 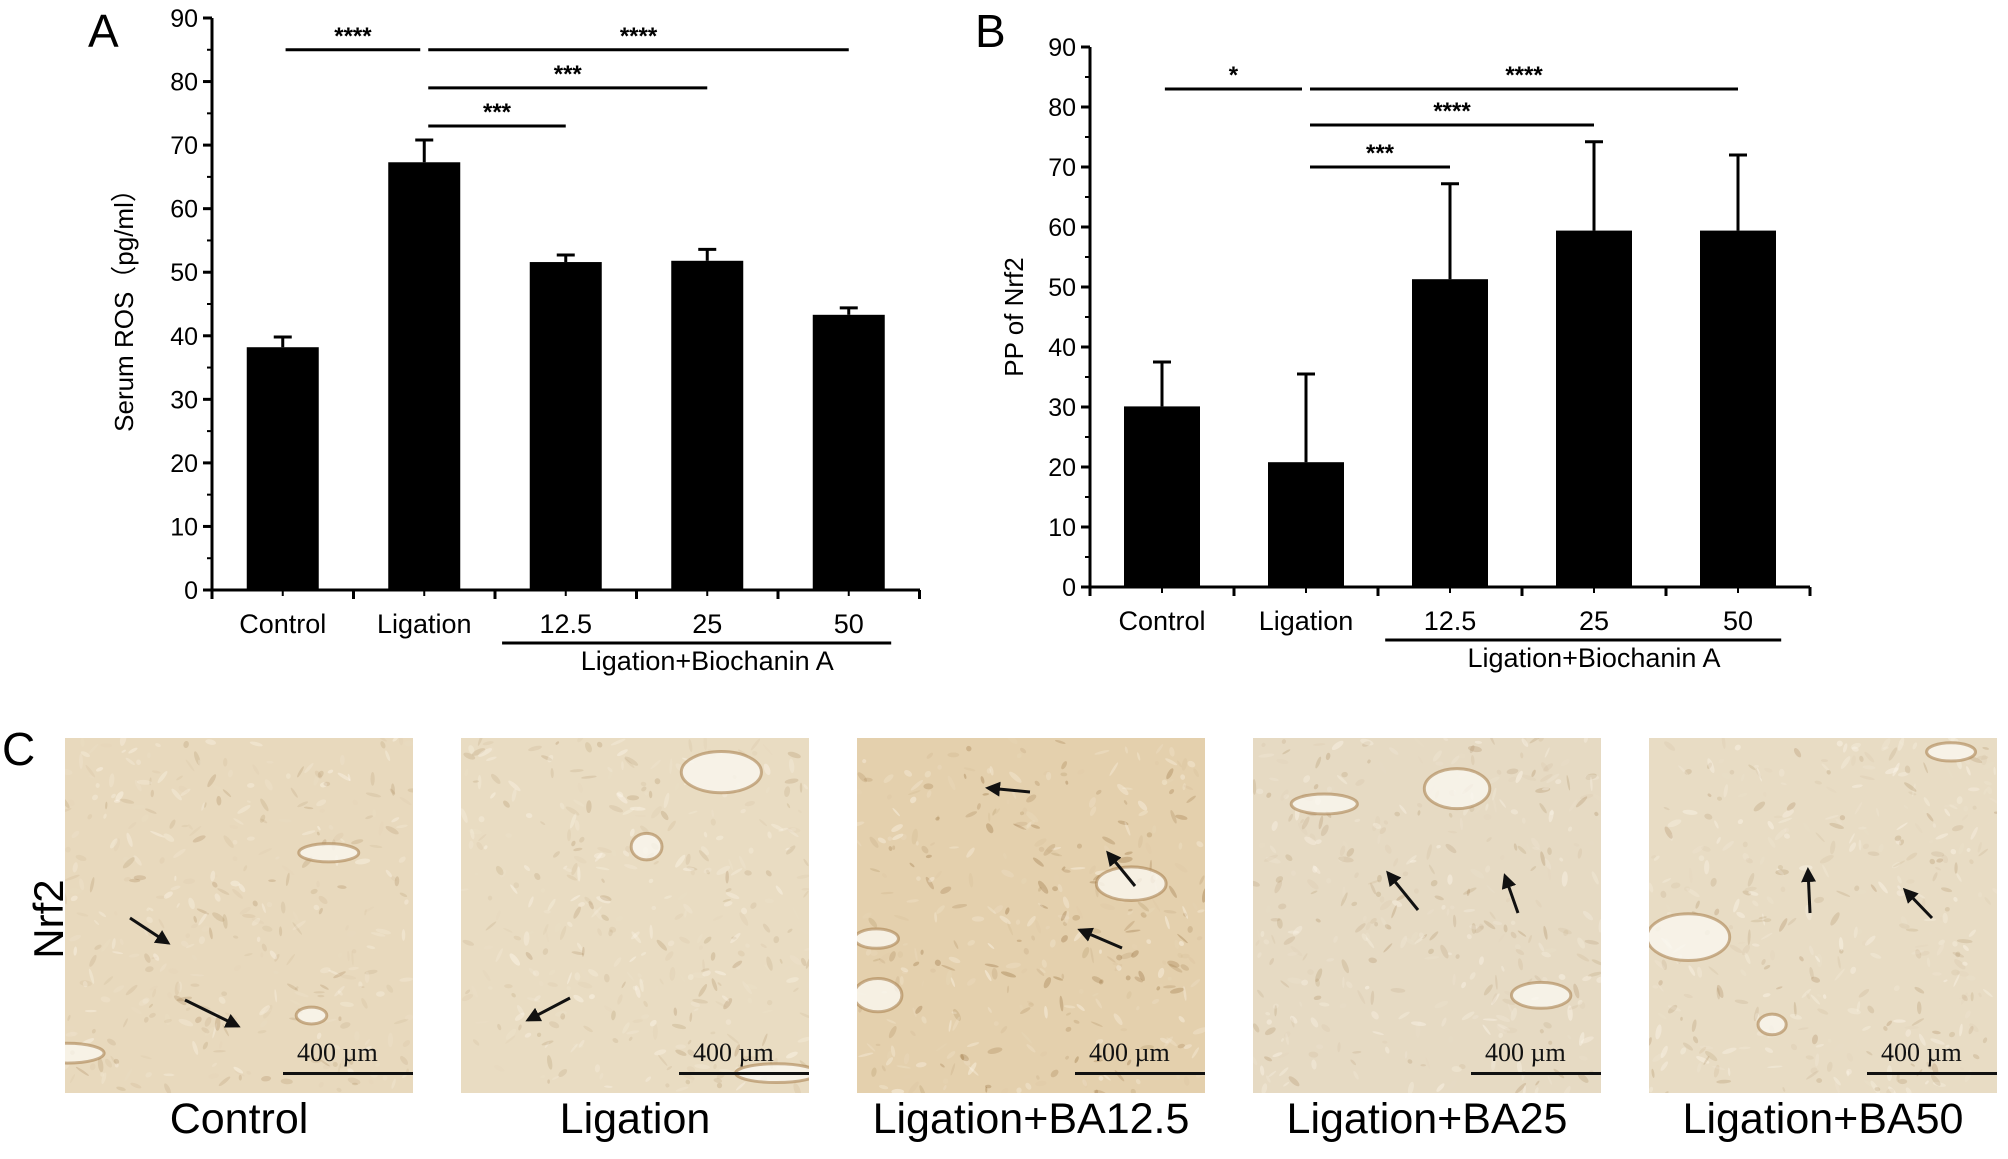 I want to click on tissue-texture, so click(x=1427, y=915).